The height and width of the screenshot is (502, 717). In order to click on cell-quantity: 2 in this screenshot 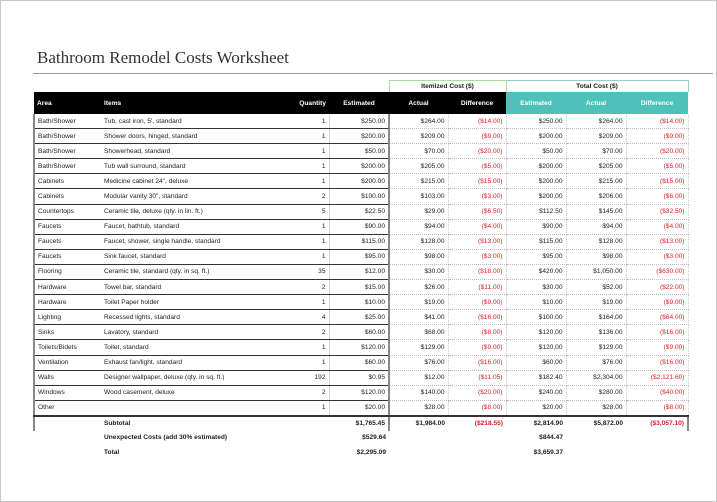, I will do `click(298, 393)`.